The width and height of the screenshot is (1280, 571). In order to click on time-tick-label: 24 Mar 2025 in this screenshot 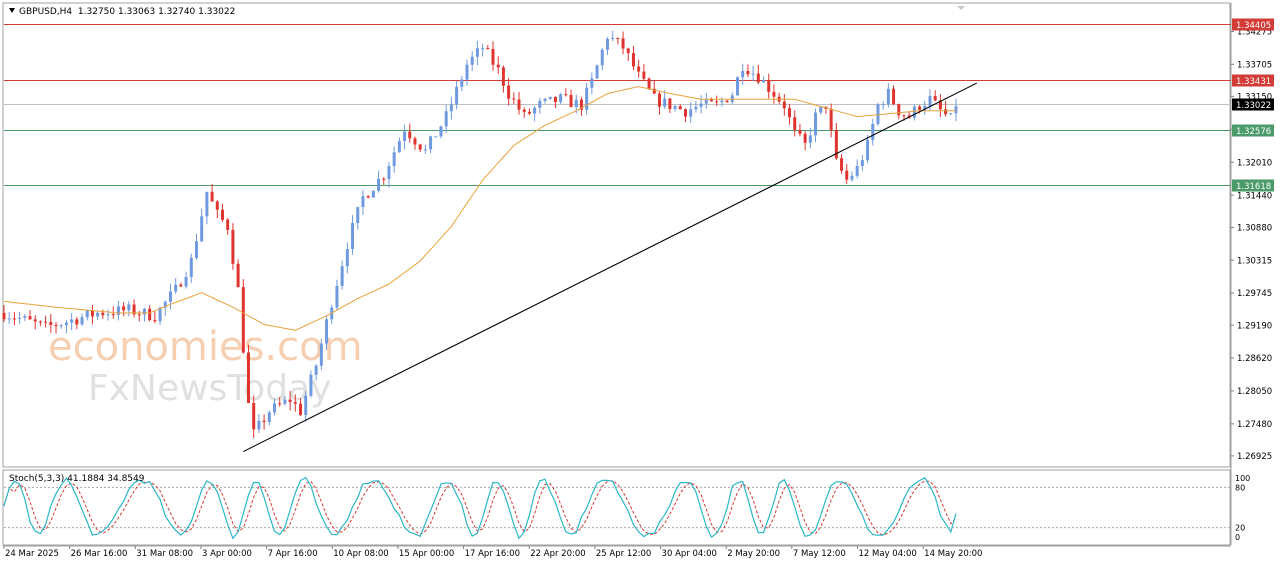, I will do `click(32, 554)`.